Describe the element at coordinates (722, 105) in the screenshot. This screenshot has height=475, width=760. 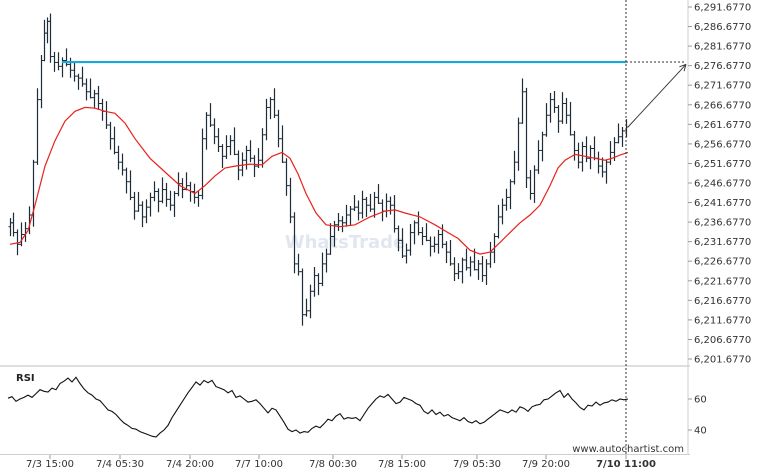
I see `price-tick-label: 6,266.6770` at that location.